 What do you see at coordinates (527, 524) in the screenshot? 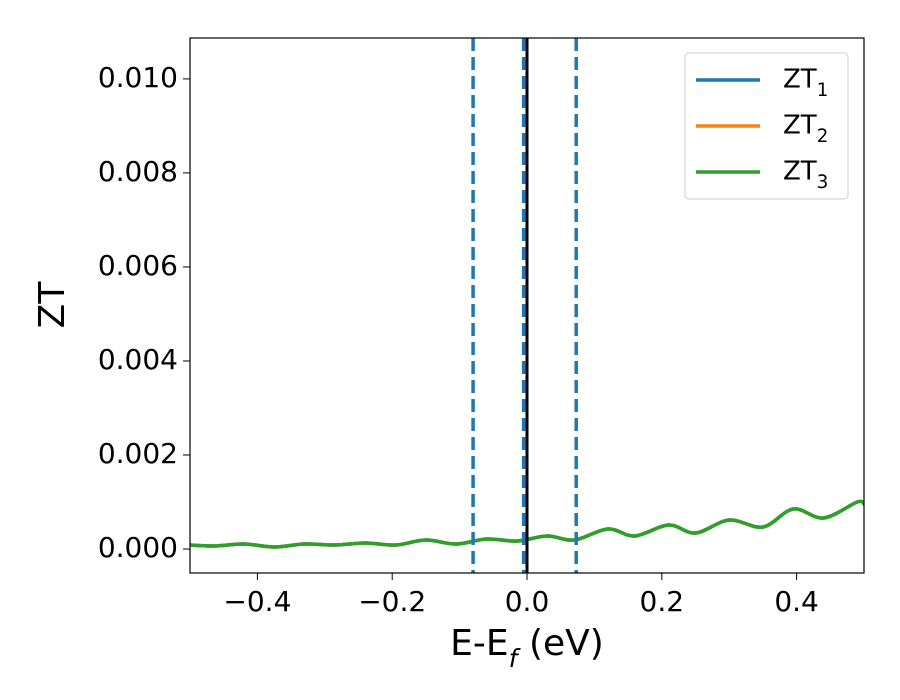
I see `line-series` at bounding box center [527, 524].